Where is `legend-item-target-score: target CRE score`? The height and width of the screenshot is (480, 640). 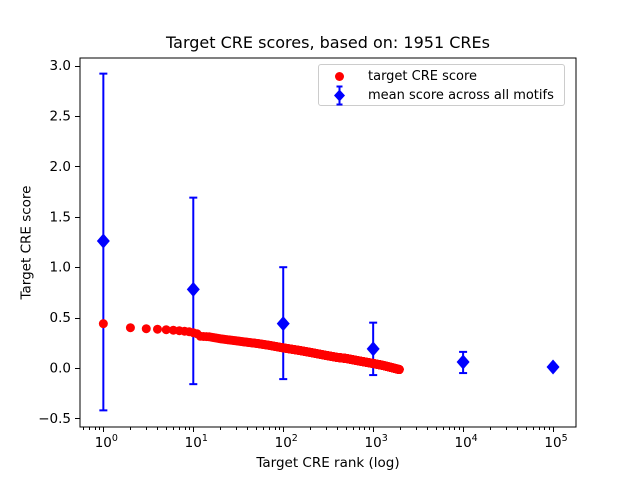 legend-item-target-score: target CRE score is located at coordinates (441, 76).